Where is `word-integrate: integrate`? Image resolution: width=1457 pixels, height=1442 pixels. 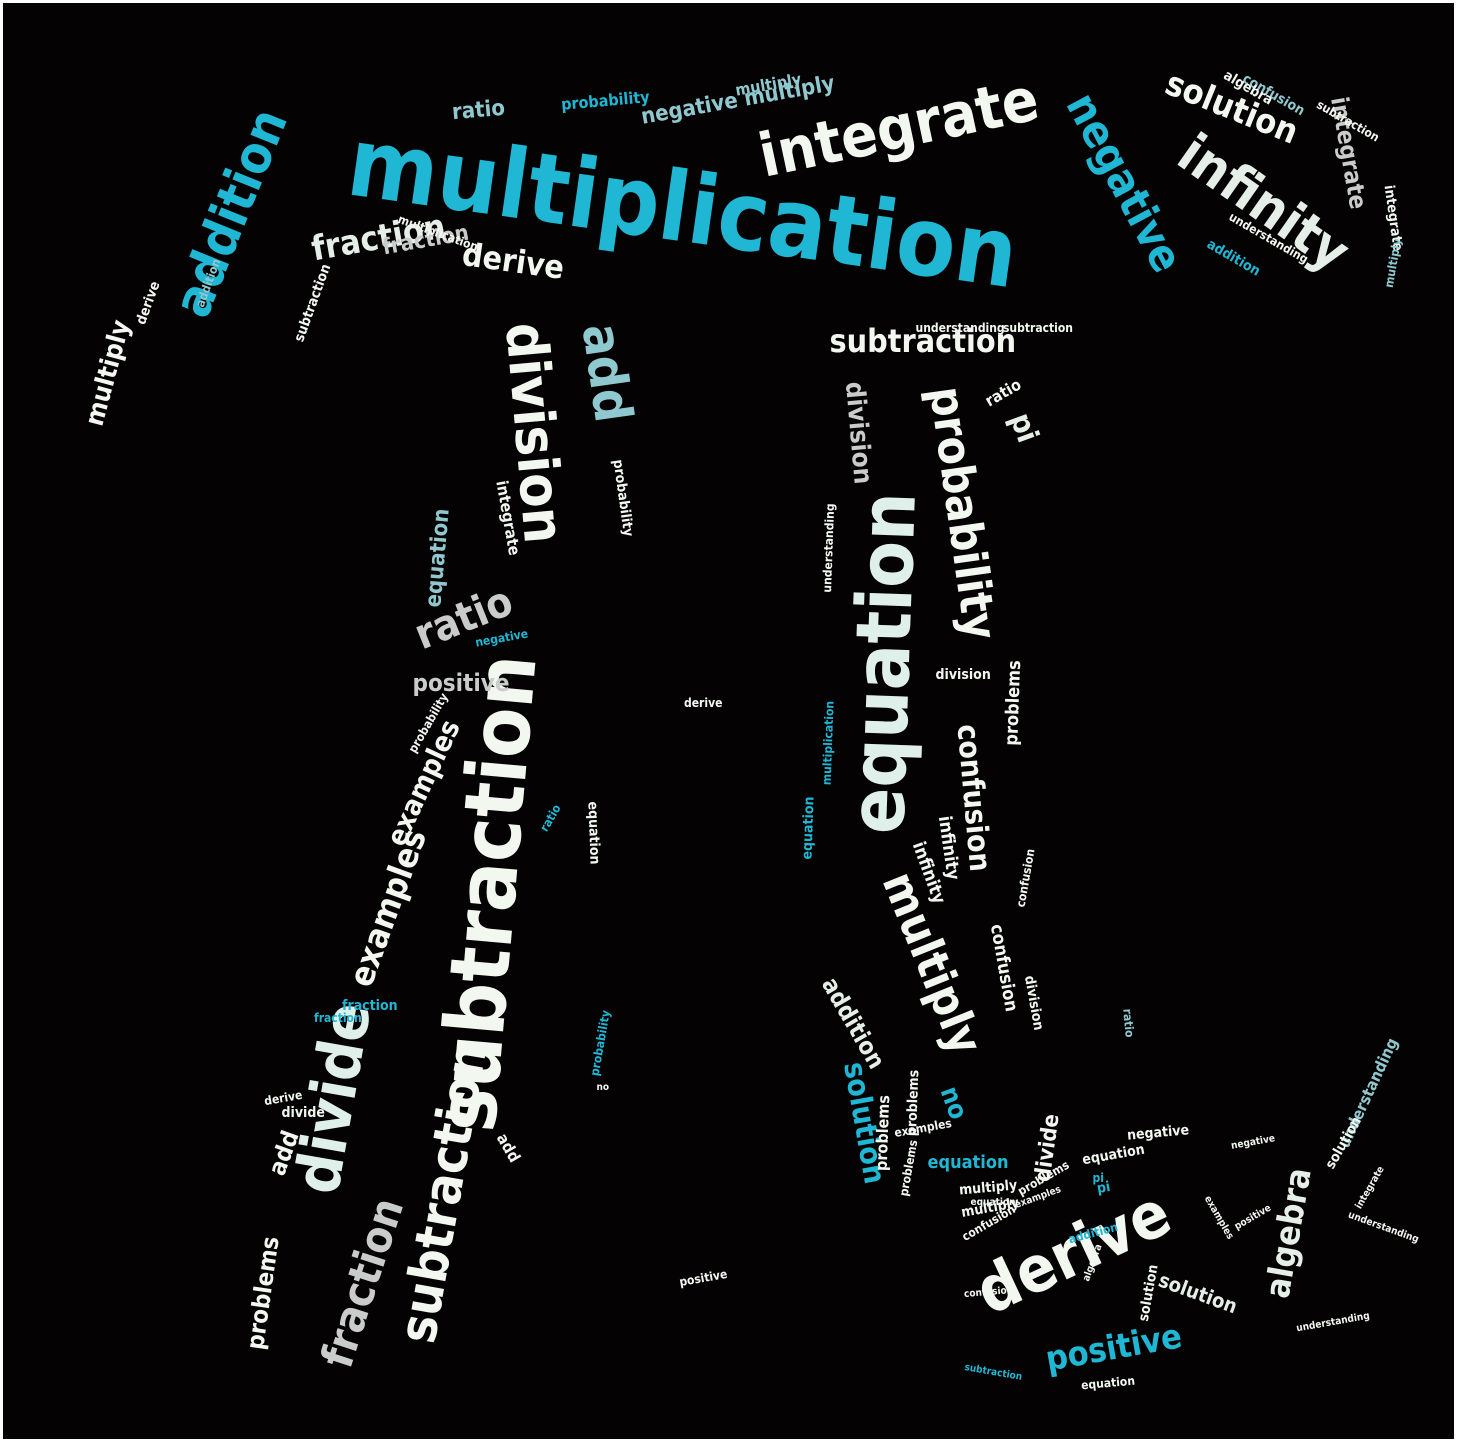
word-integrate: integrate is located at coordinates (1370, 1187).